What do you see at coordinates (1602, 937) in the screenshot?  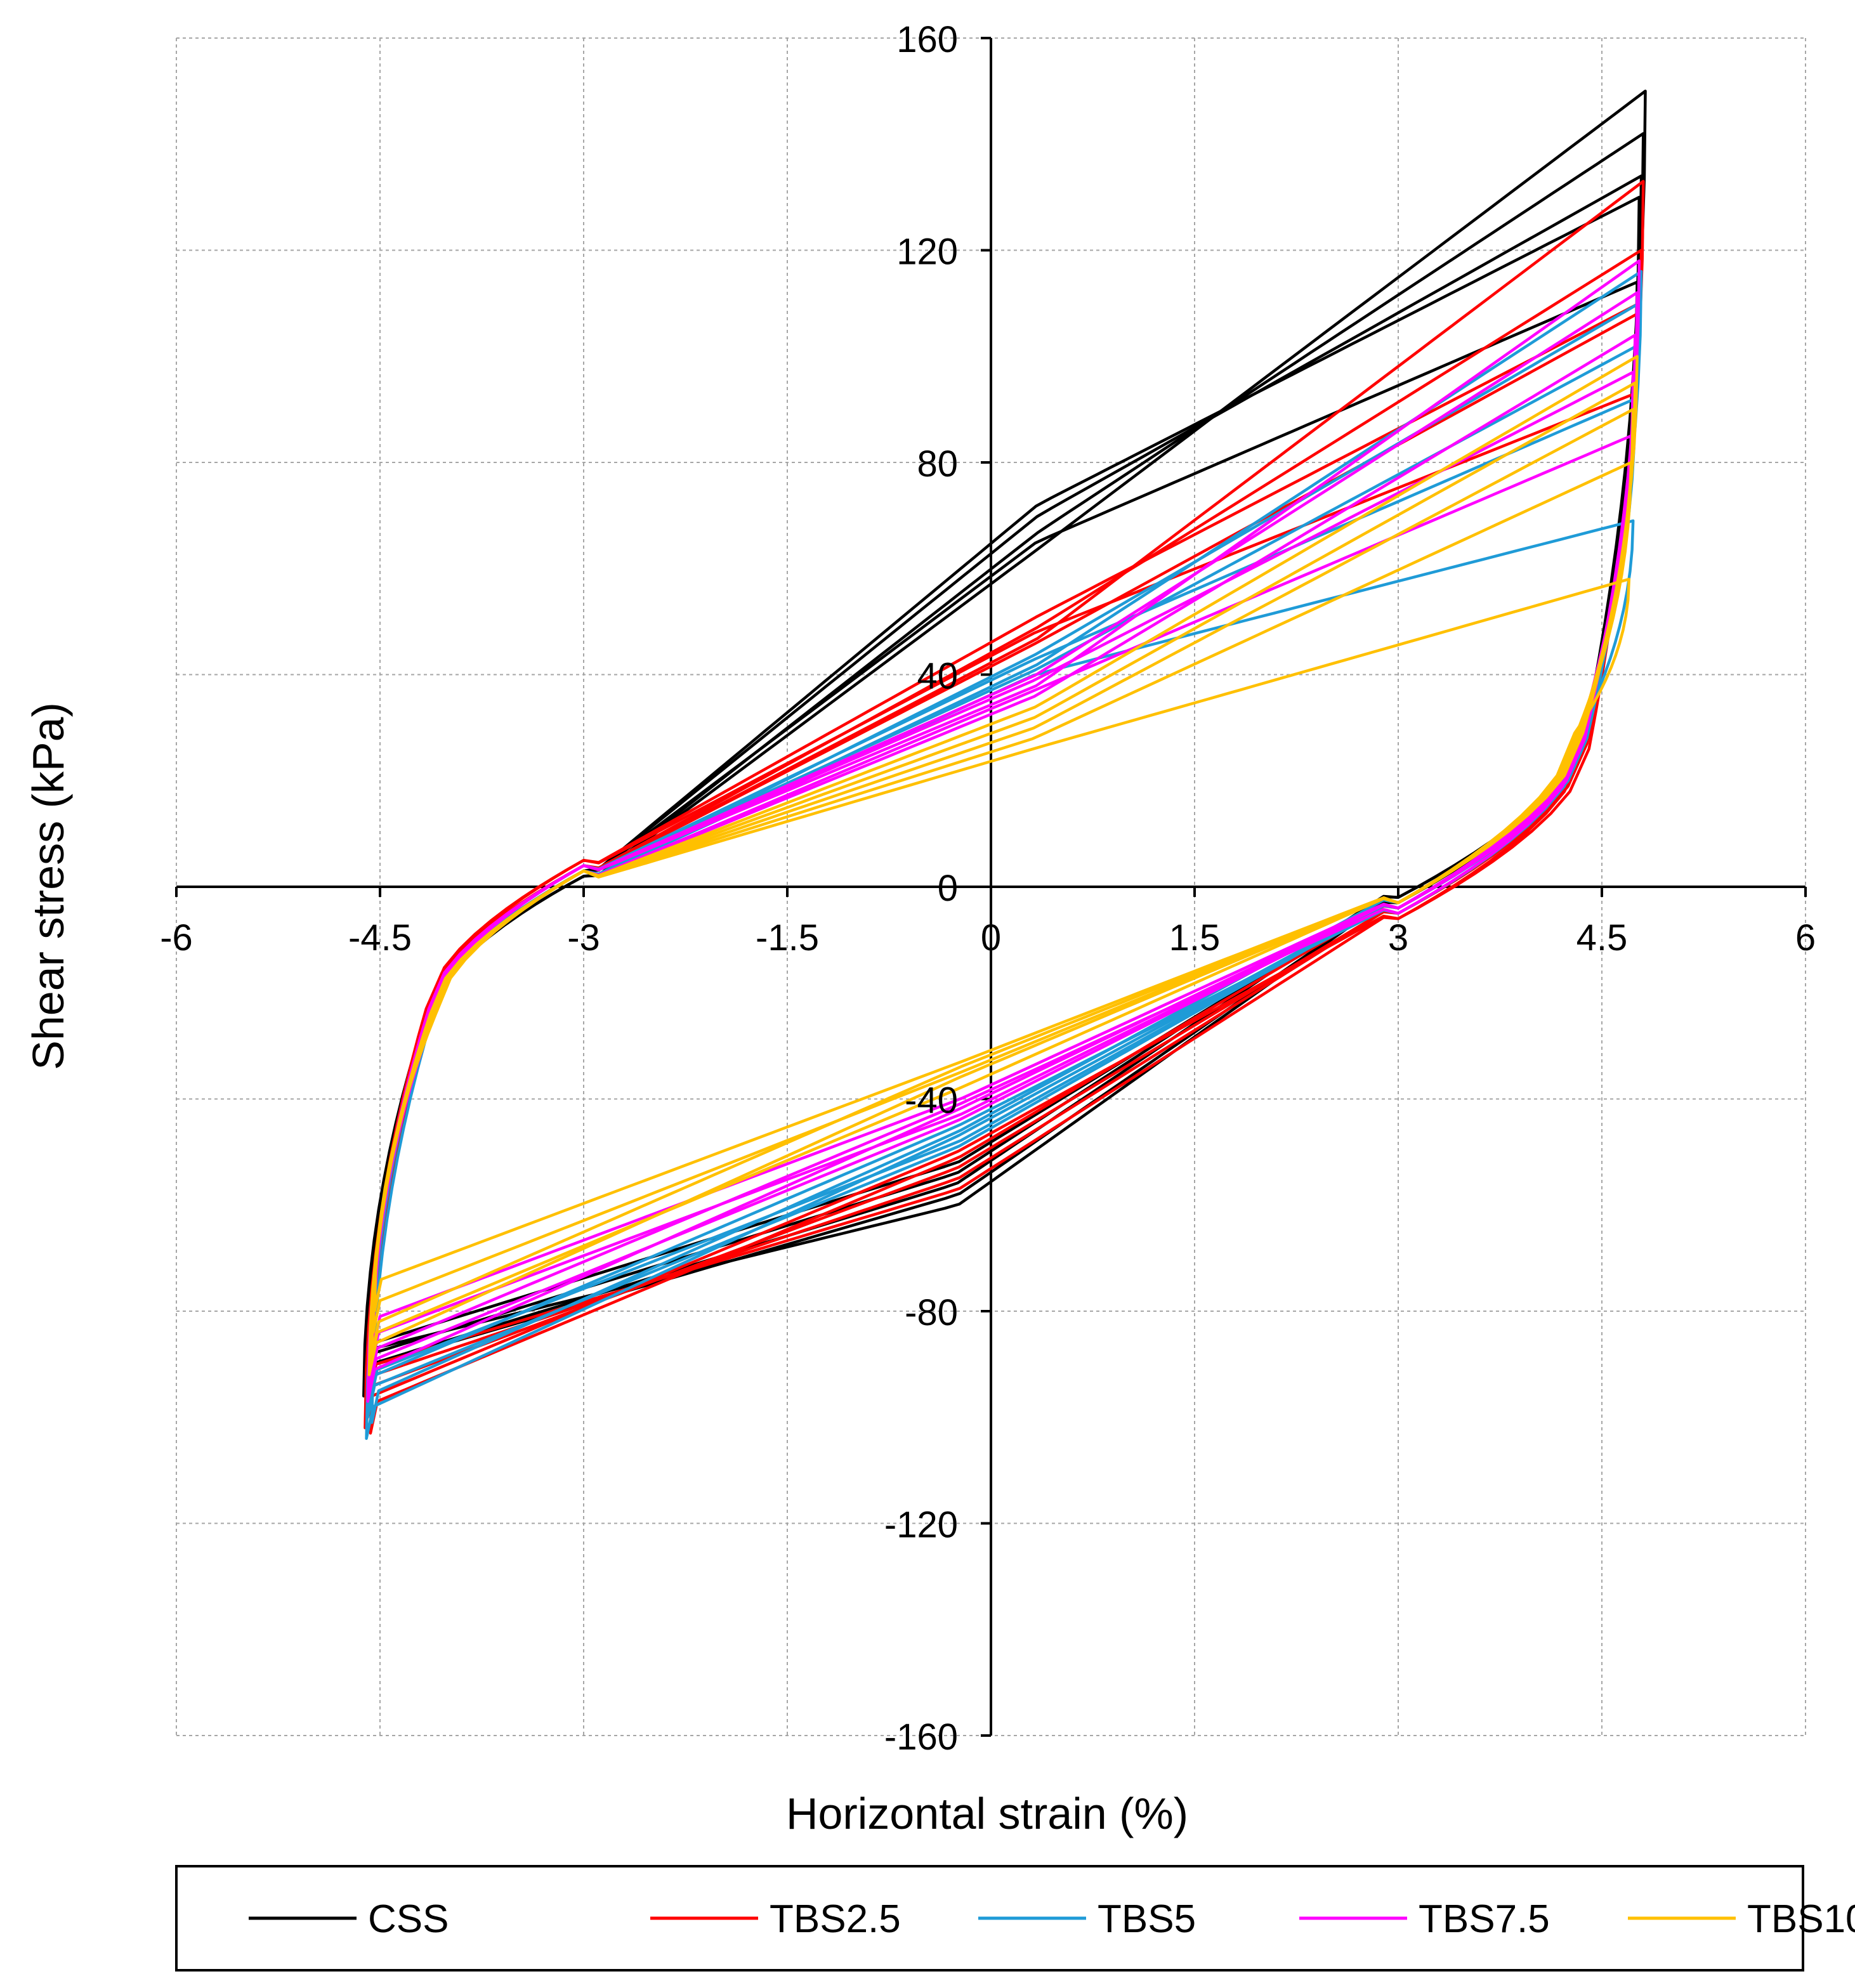 I see `x-tick-label: 4.5` at bounding box center [1602, 937].